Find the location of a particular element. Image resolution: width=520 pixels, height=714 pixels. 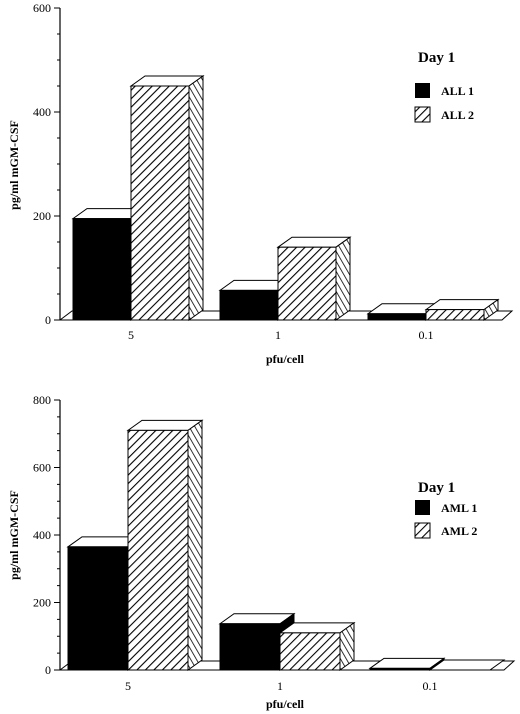

chart-bottom-legend-title: Day 1 is located at coordinates (436, 488).